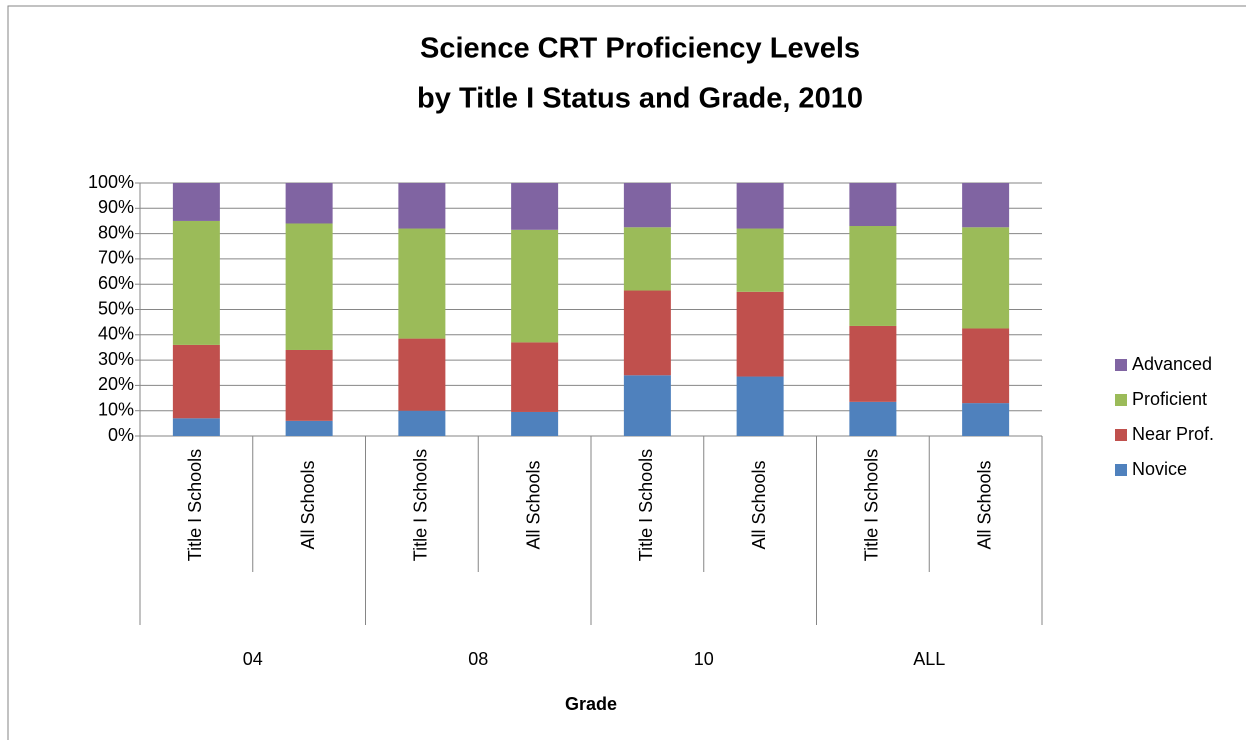 Image resolution: width=1246 pixels, height=740 pixels. I want to click on y-tick-label: 0%, so click(121, 435).